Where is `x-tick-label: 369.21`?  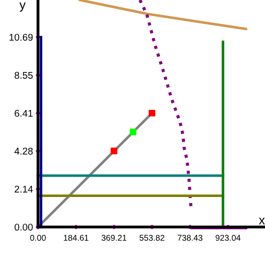 x-tick-label: 369.21 is located at coordinates (114, 237).